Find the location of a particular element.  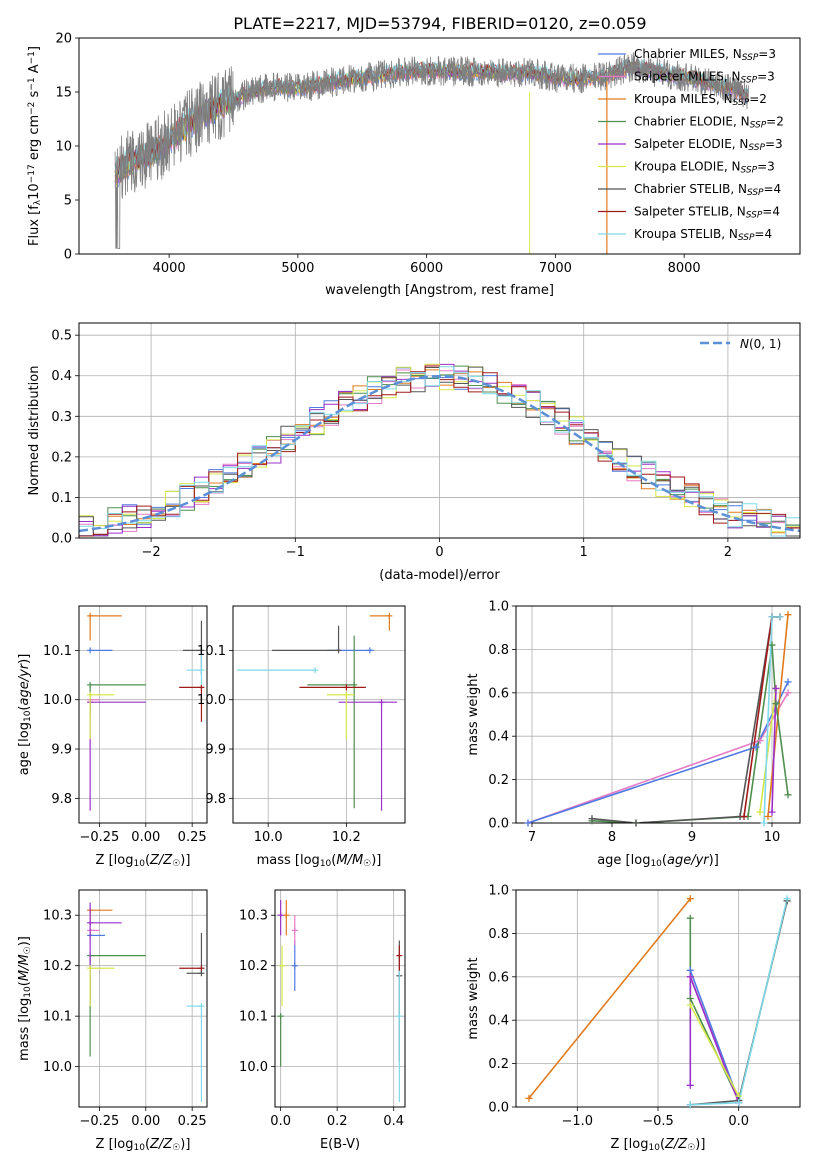

ytick-label-age-vs-mass-2: 10.0 is located at coordinates (211, 700).